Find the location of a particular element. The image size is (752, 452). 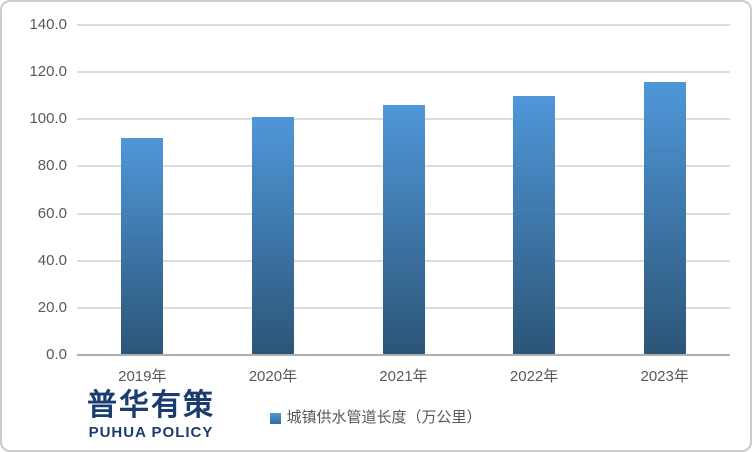

legend: 城镇供水管道长度（万公里） is located at coordinates (376, 418).